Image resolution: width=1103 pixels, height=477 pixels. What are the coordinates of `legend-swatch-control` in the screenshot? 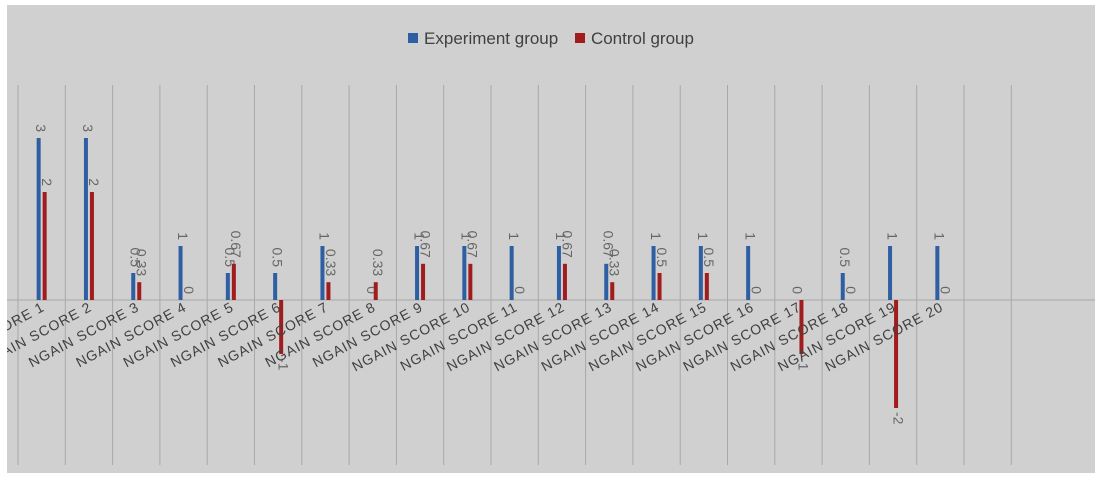 It's located at (579, 38).